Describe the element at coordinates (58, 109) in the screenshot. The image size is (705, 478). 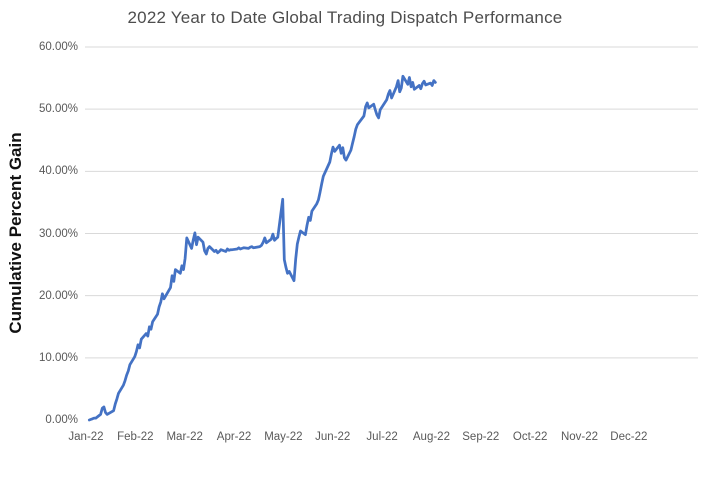
I see `y-tick-label: 50.00%` at that location.